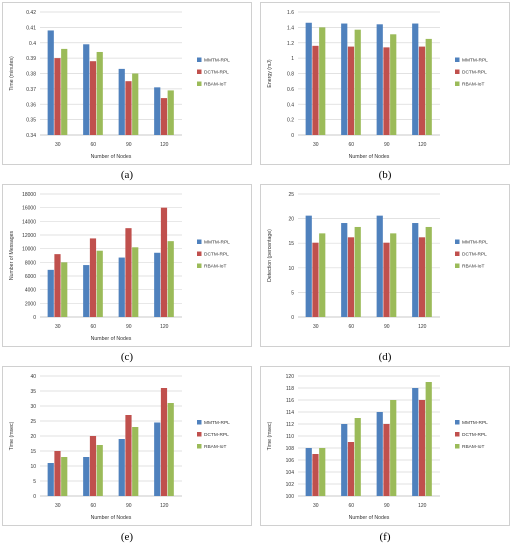 This screenshot has height=550, width=513. Describe the element at coordinates (111, 518) in the screenshot. I see `x-axis-title: Number of Nodes` at that location.